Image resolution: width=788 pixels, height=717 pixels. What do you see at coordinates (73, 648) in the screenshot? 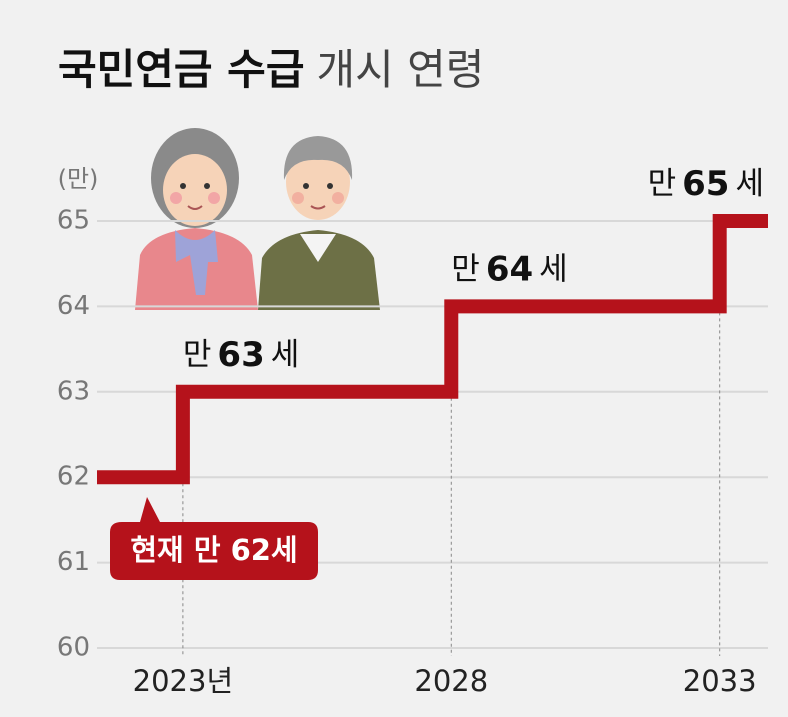
I see `y-tick-label: 60` at bounding box center [73, 648].